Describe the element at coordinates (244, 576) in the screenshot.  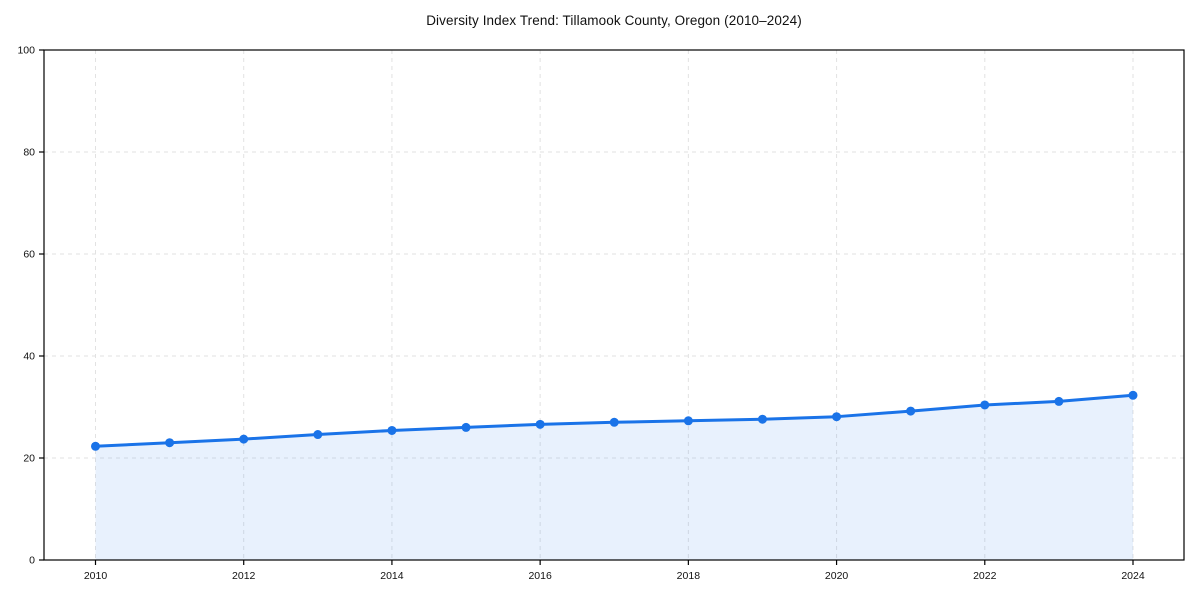
I see `x-tick-label: 2012` at that location.